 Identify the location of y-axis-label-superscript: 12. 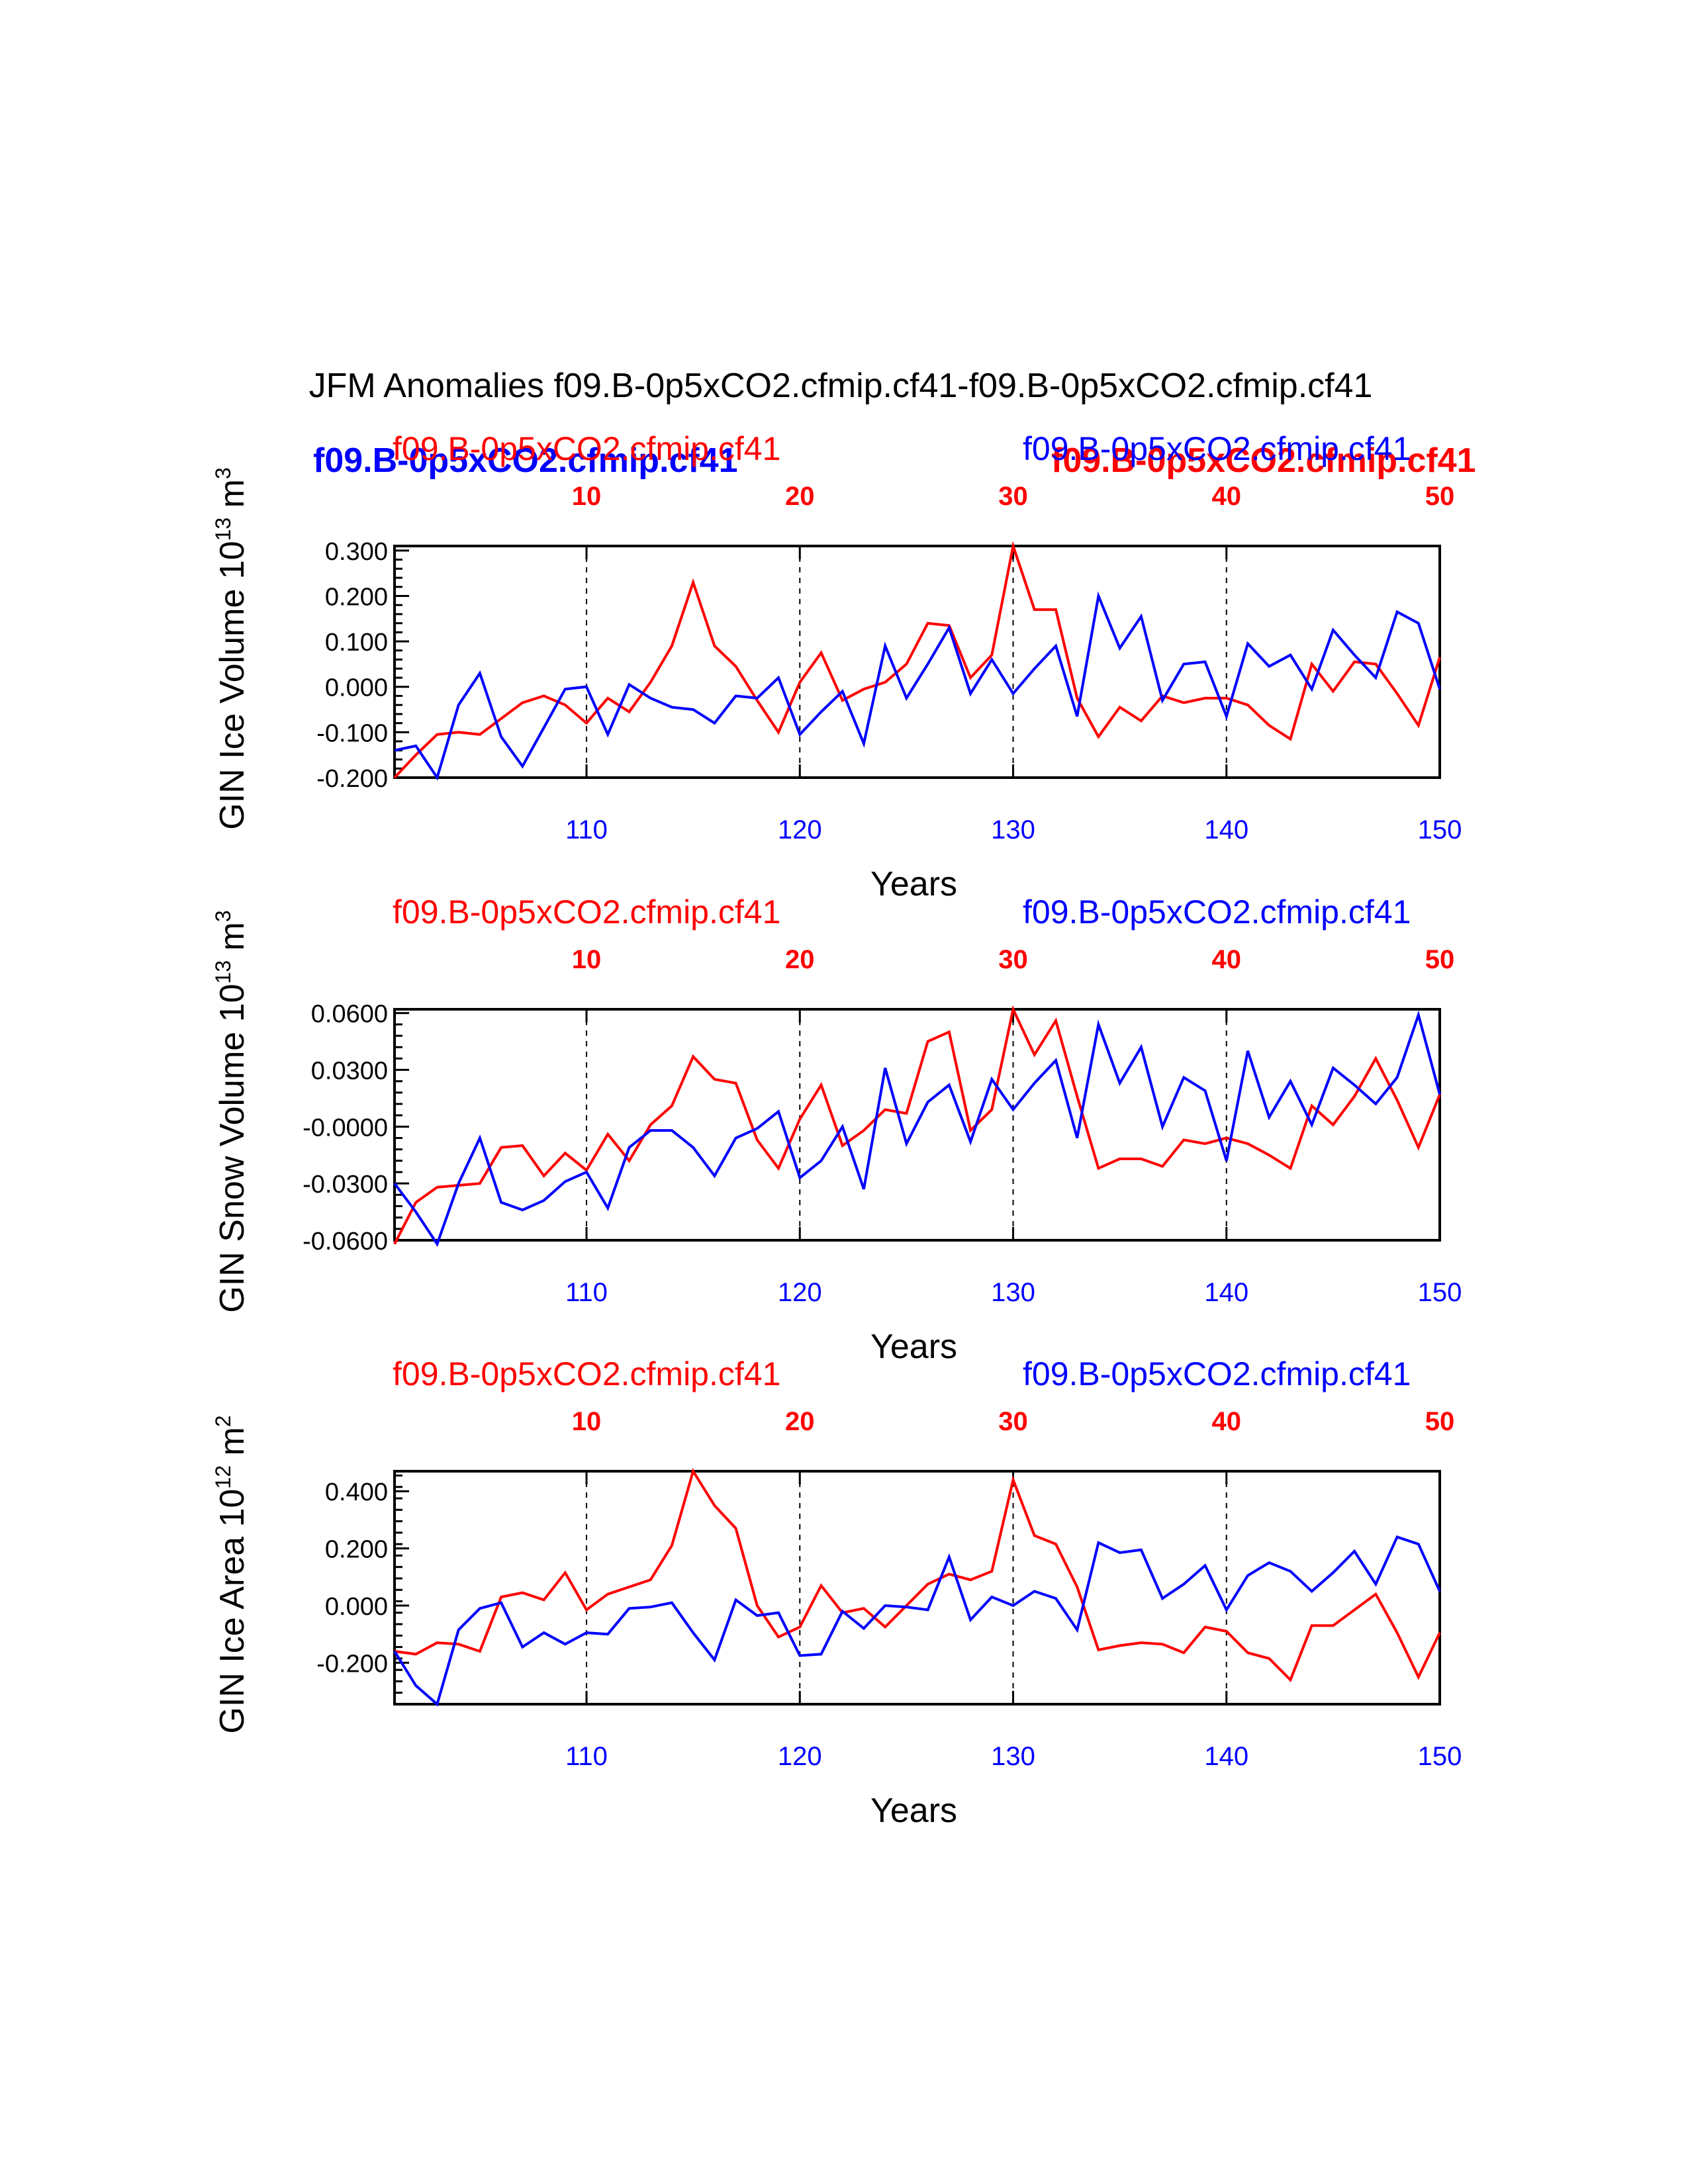
(223, 1477).